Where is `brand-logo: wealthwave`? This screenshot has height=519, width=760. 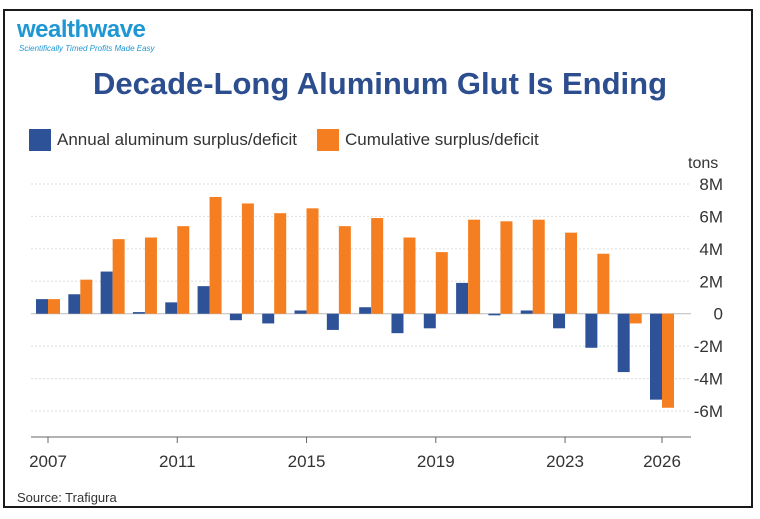
brand-logo: wealthwave is located at coordinates (81, 29).